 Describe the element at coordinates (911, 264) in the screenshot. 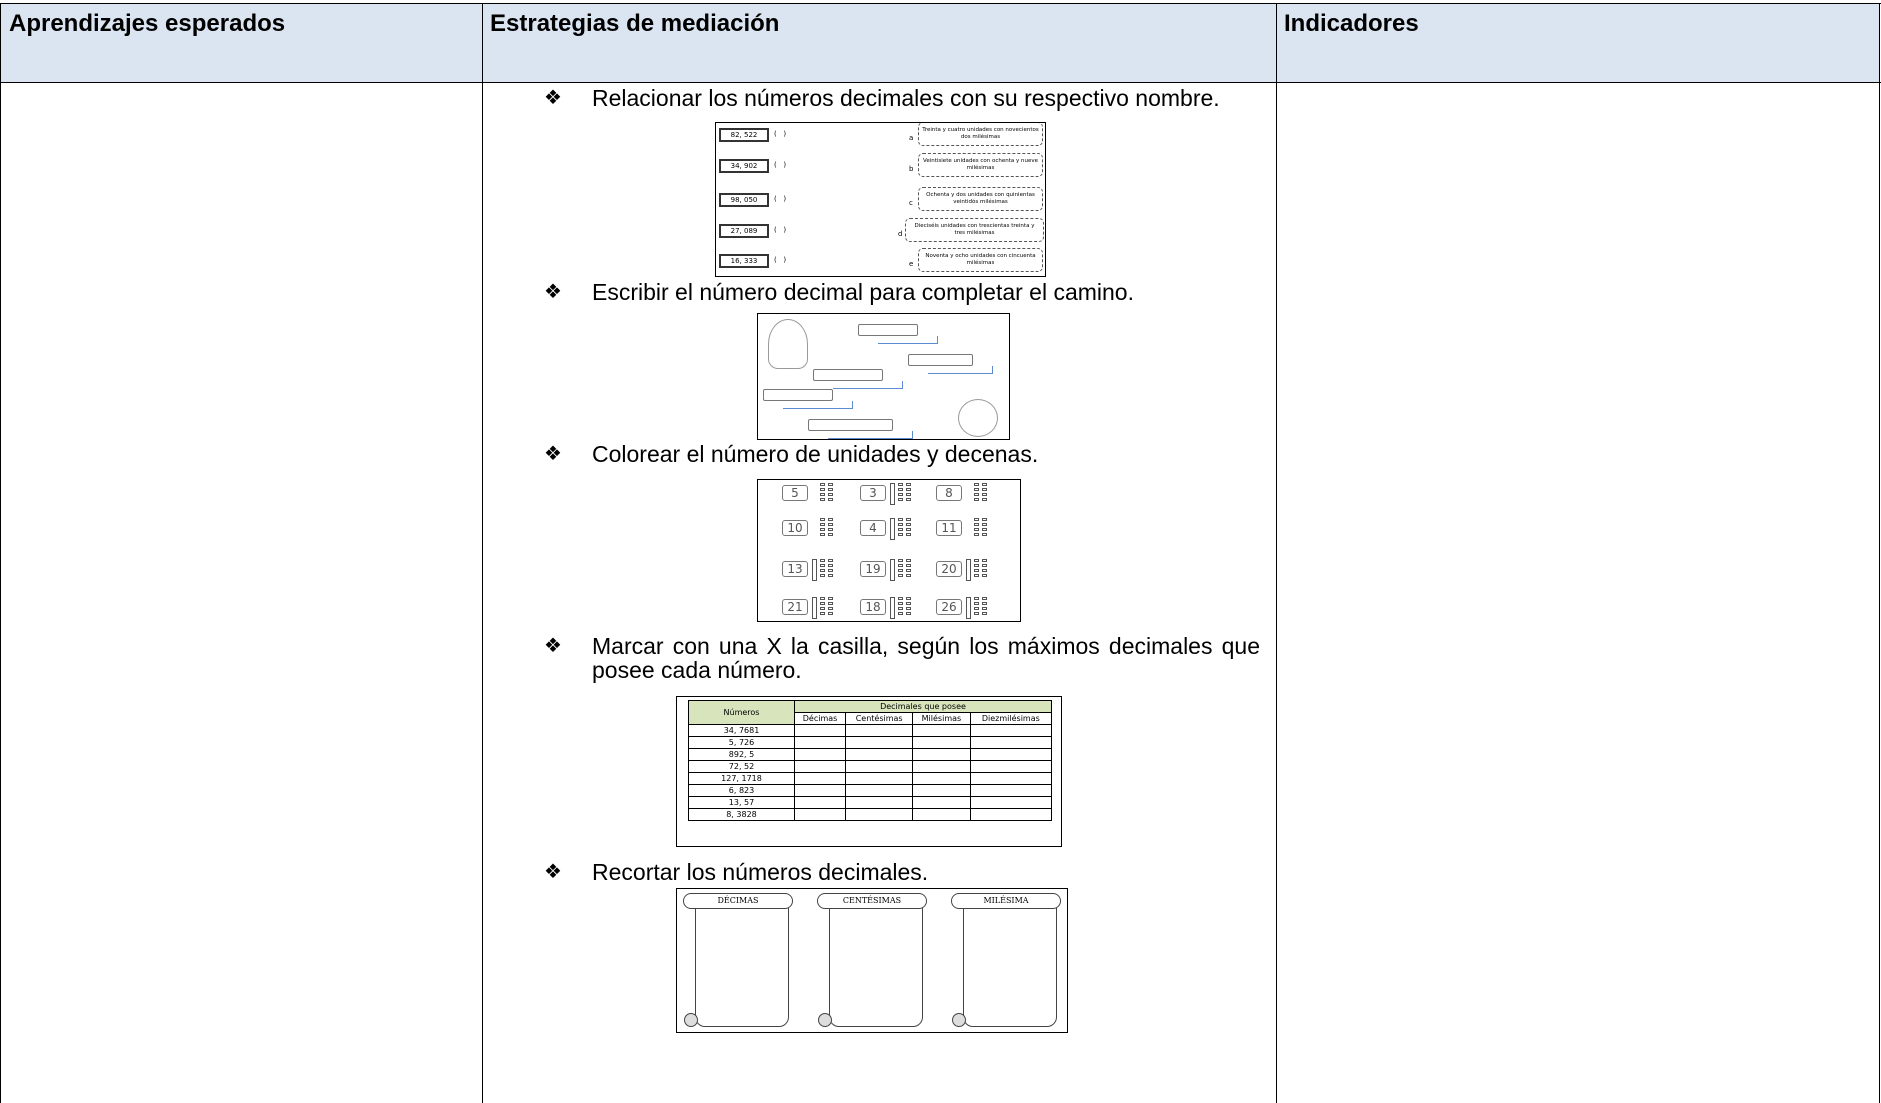

I see `letter: e` at that location.